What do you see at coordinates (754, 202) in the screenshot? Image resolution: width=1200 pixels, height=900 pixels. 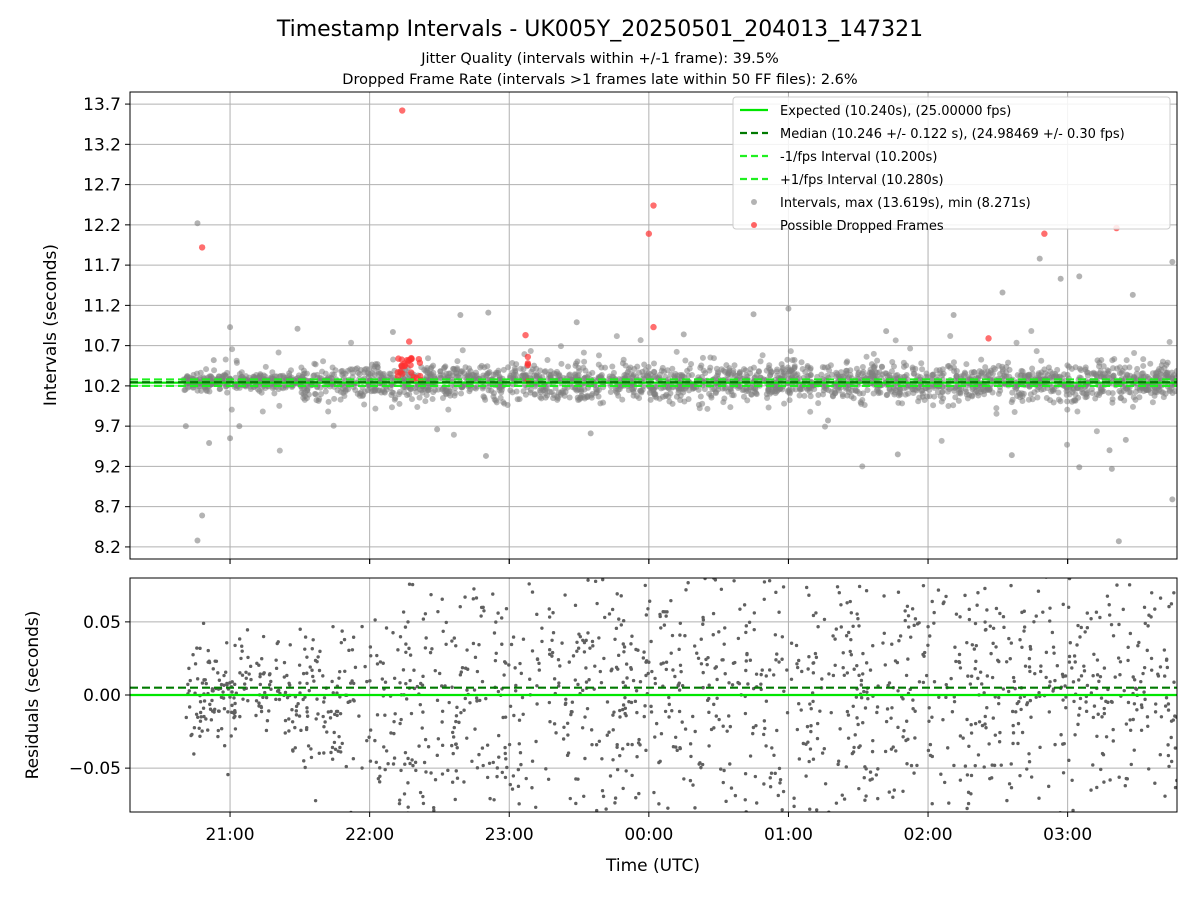 I see `legend-marker` at bounding box center [754, 202].